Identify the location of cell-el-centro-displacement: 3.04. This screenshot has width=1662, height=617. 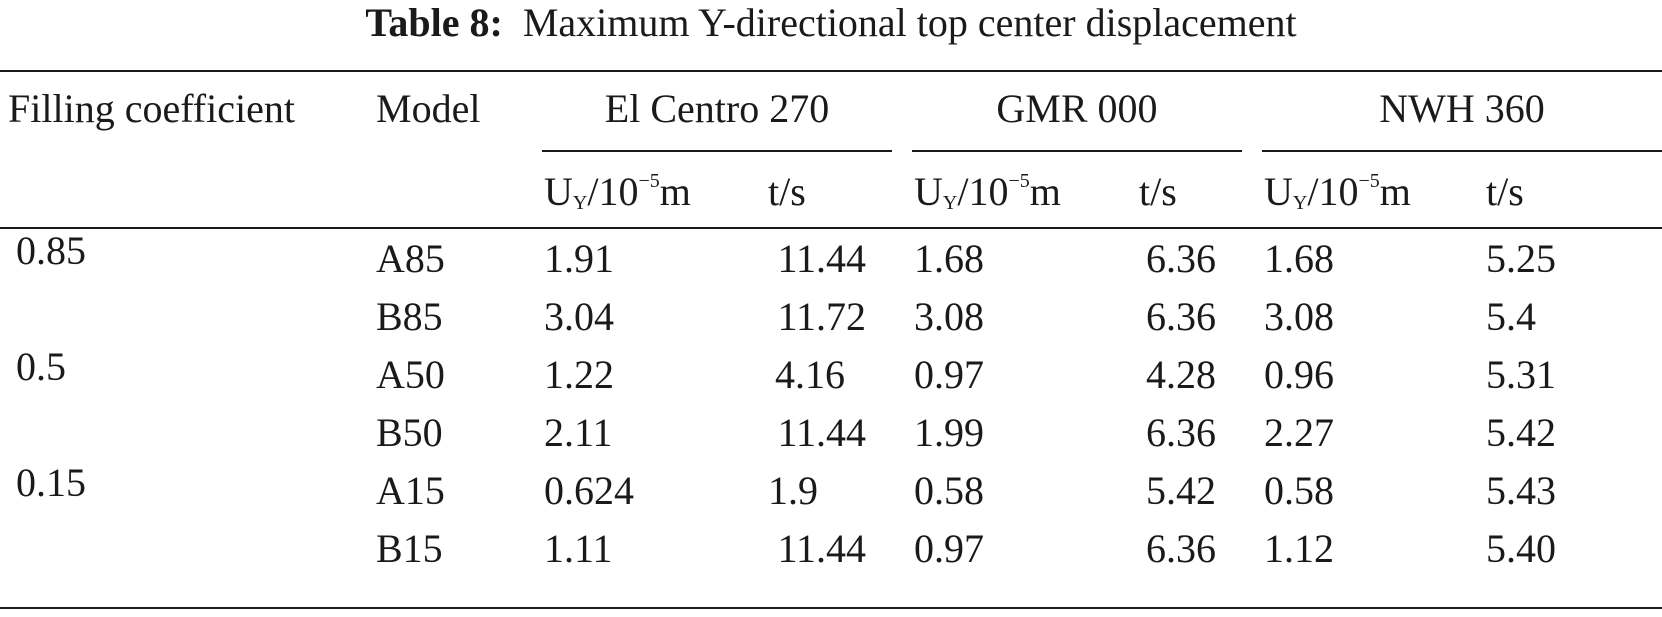
(579, 316).